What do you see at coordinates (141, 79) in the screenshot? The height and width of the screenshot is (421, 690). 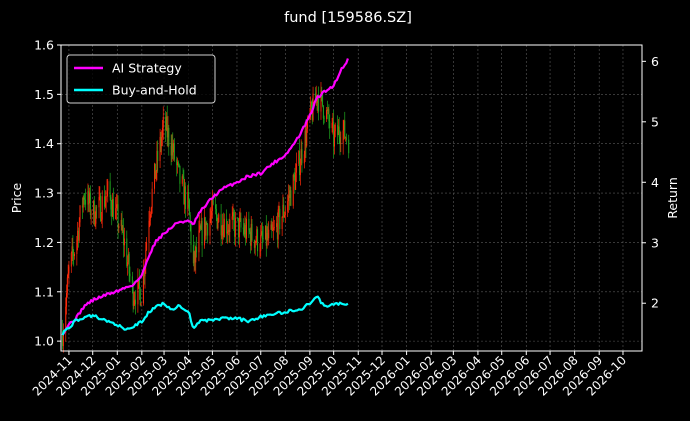 I see `legend-box` at bounding box center [141, 79].